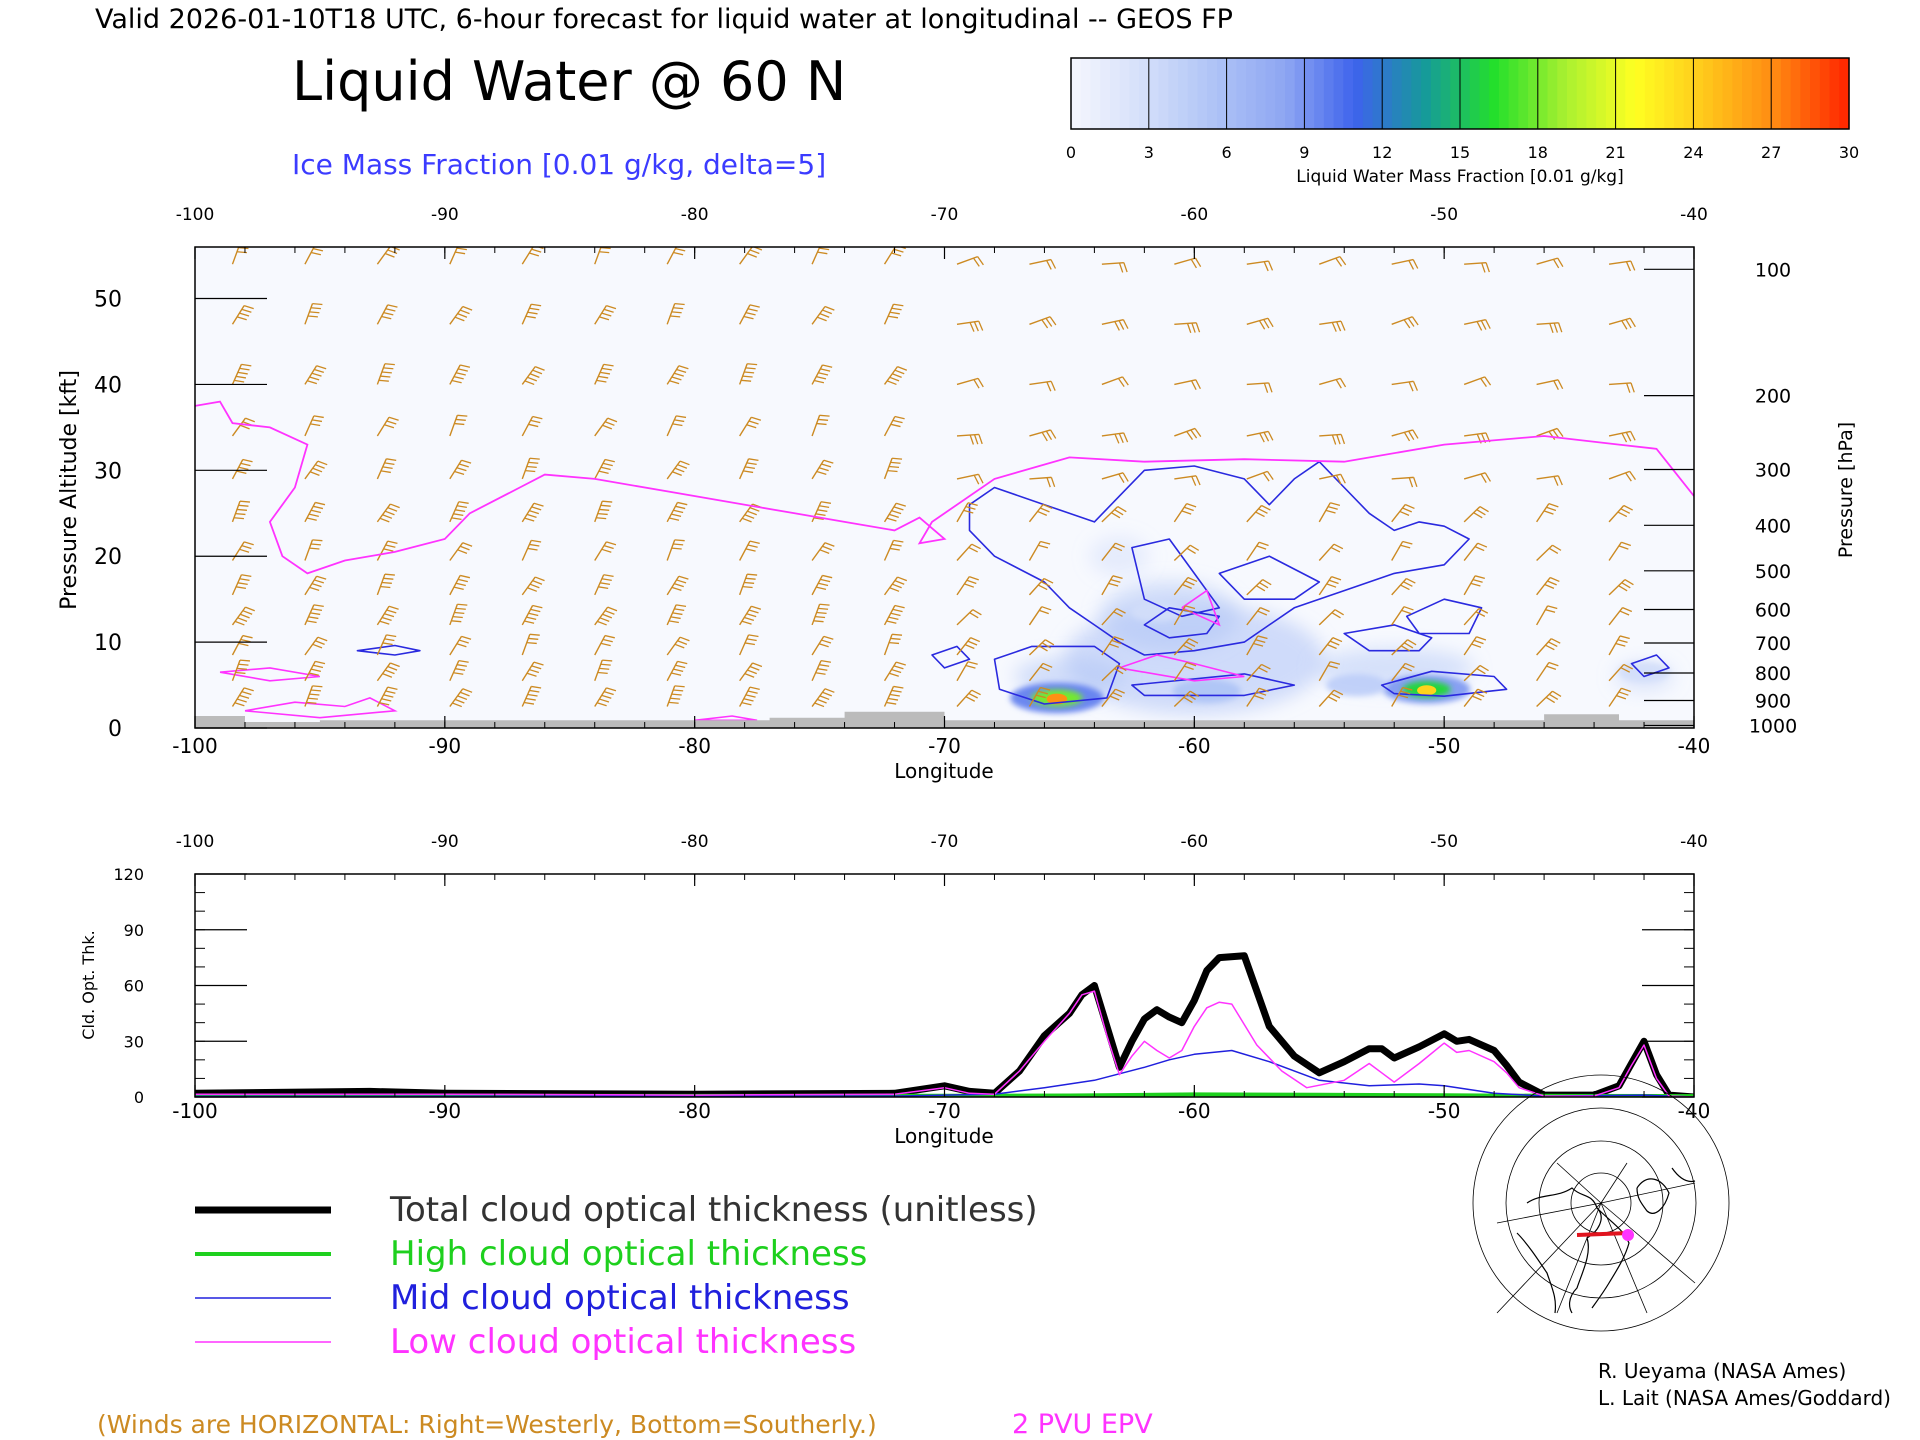 This screenshot has width=1920, height=1440. Describe the element at coordinates (1773, 470) in the screenshot. I see `pressure-tick-label: 300` at that location.